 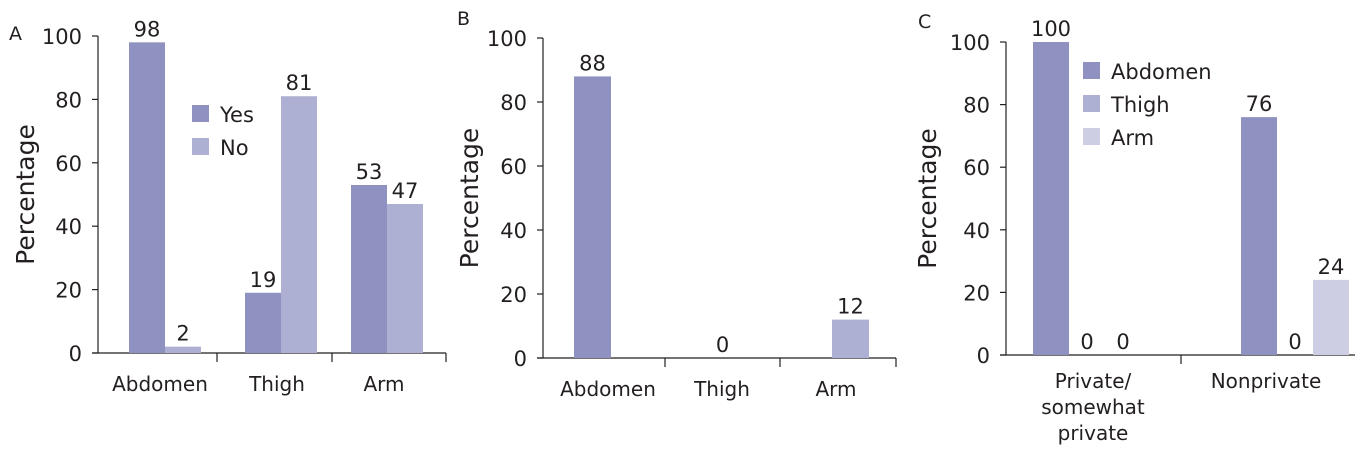 I want to click on x-category-label: Private/, so click(x=1093, y=381).